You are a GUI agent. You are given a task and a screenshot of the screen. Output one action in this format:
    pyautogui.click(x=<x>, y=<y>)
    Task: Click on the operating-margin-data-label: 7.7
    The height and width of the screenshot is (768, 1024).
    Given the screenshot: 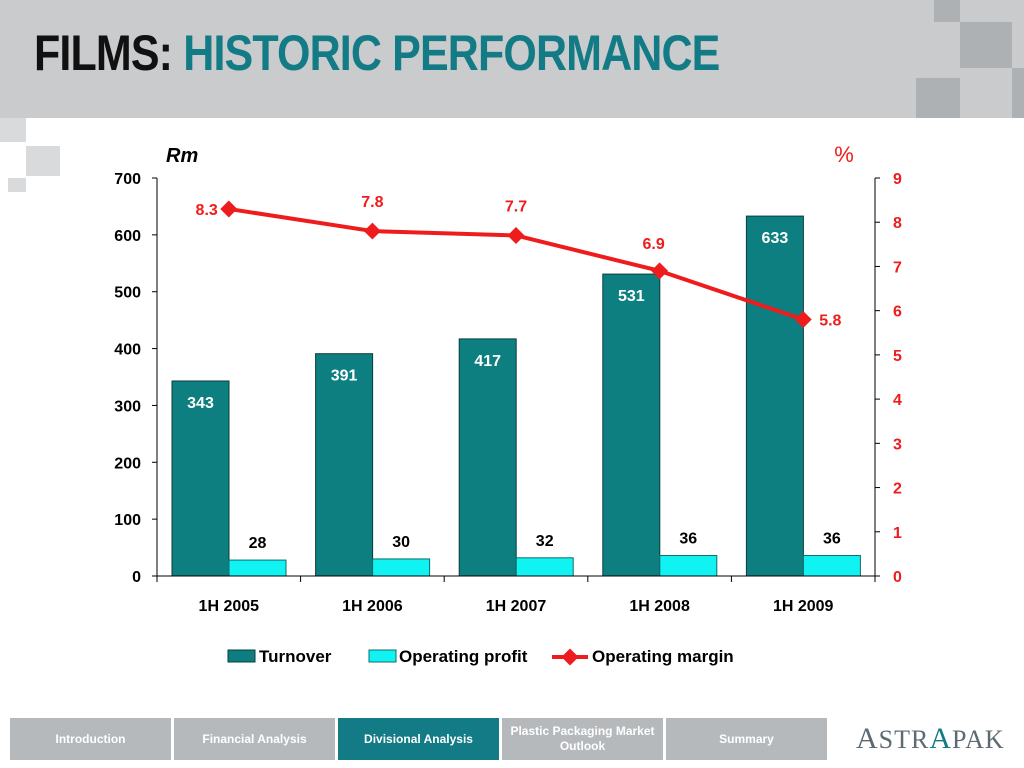 What is the action you would take?
    pyautogui.click(x=516, y=206)
    